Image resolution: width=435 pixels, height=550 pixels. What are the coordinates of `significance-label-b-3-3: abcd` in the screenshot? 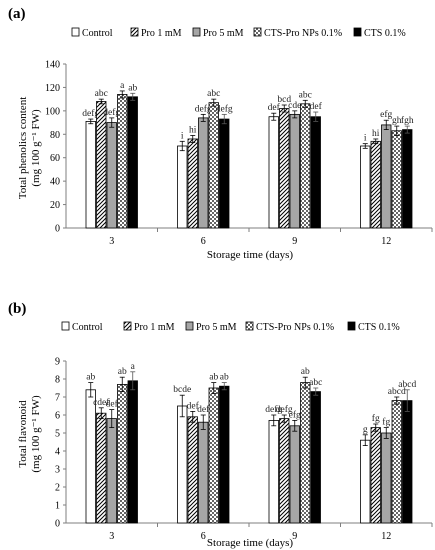 It's located at (397, 392).